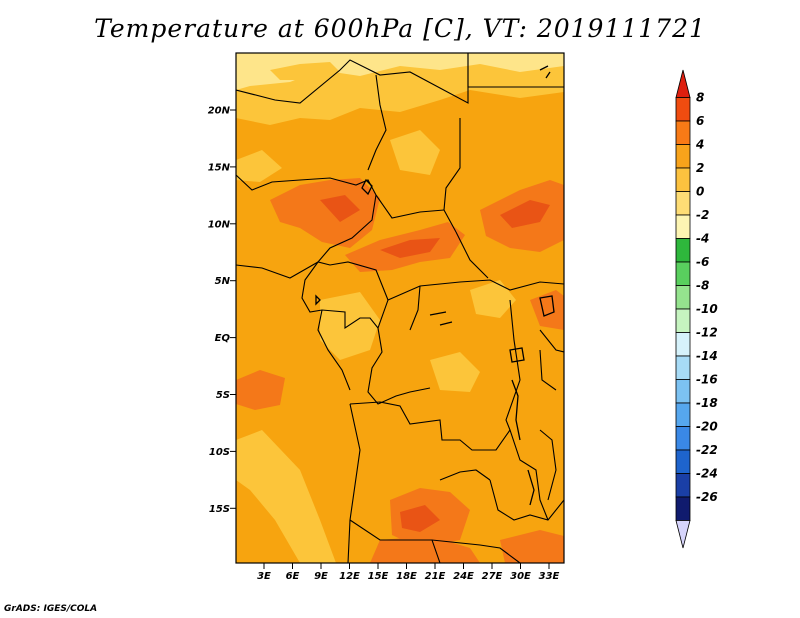 The width and height of the screenshot is (800, 618). What do you see at coordinates (702, 286) in the screenshot?
I see `colorbar-label: -8` at bounding box center [702, 286].